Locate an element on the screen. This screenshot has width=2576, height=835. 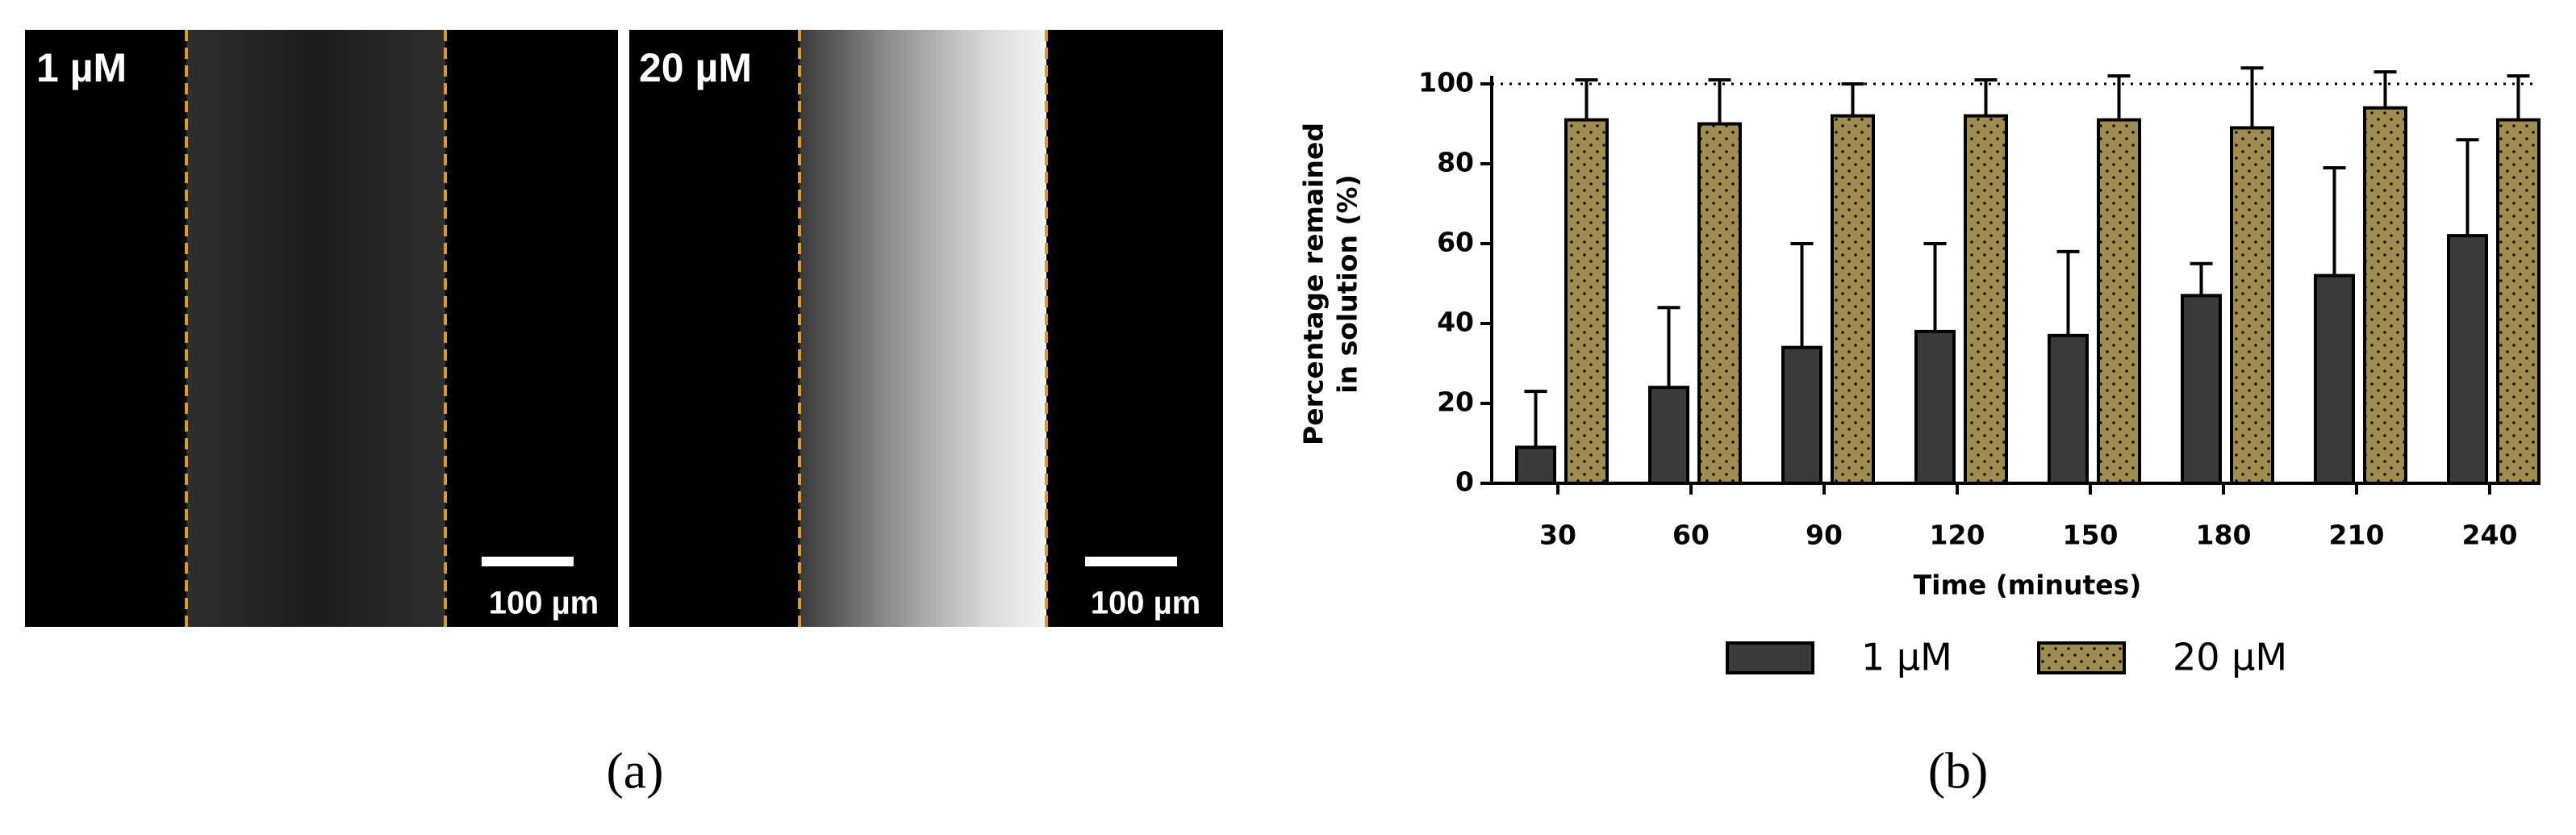
y-tick-label: 20 is located at coordinates (1455, 402).